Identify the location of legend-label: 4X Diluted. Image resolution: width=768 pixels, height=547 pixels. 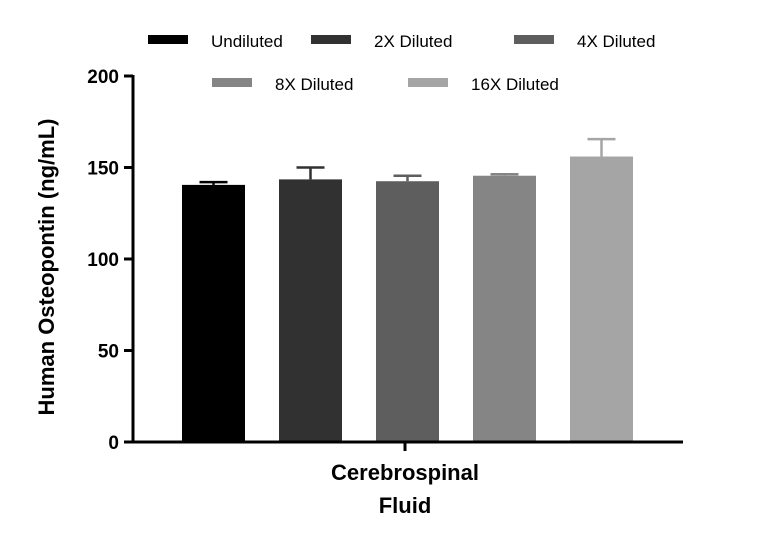
(616, 41).